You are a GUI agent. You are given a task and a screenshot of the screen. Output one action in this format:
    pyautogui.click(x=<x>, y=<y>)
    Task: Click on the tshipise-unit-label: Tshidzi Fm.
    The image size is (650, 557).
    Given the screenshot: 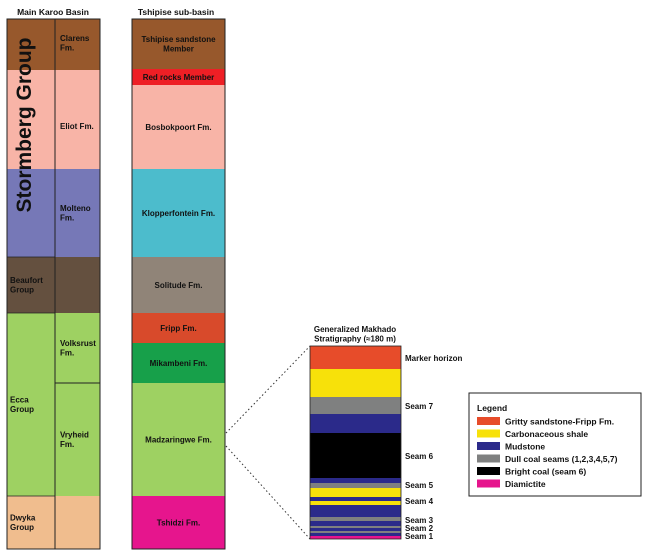 What is the action you would take?
    pyautogui.click(x=178, y=522)
    